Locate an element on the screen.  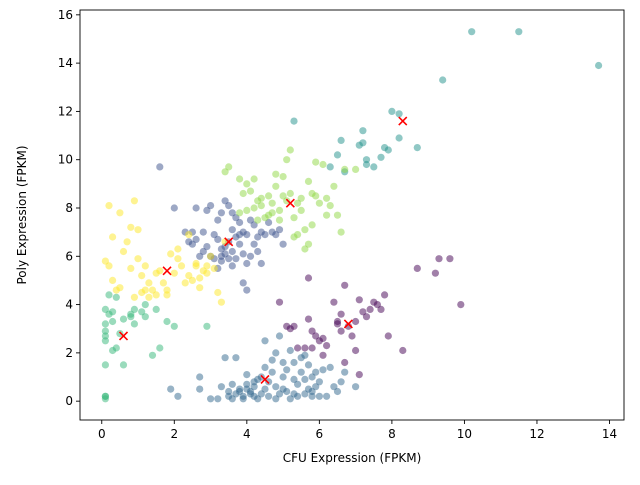
x-tick-label: 14 is located at coordinates (609, 434).